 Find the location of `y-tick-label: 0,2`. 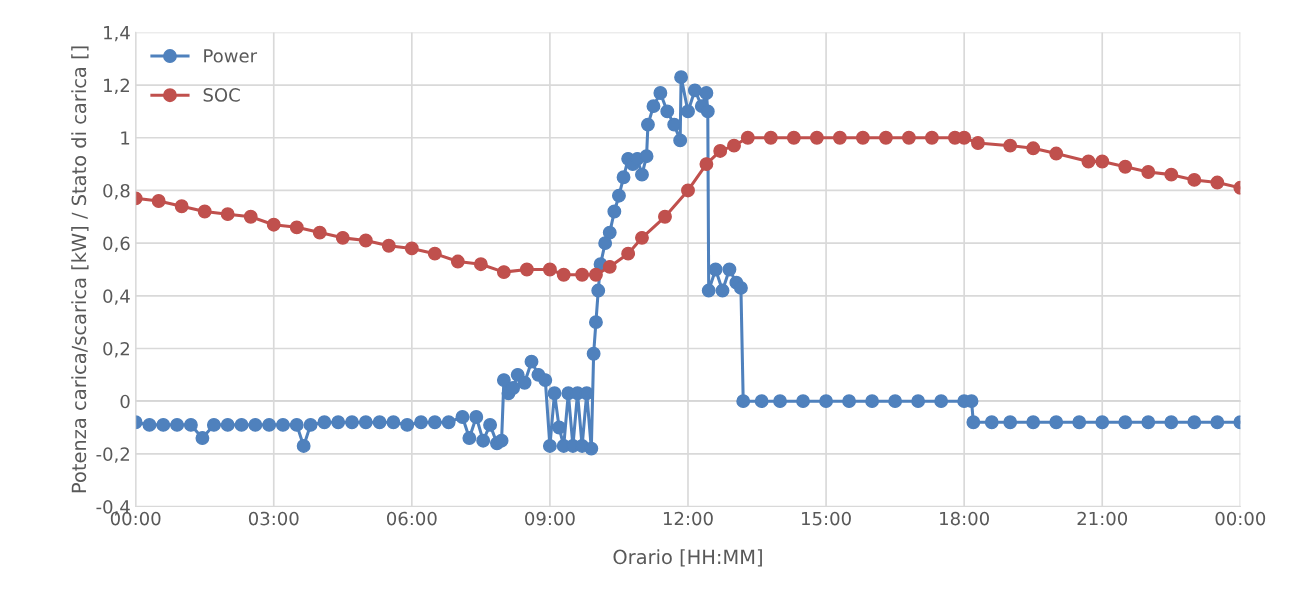

y-tick-label: 0,2 is located at coordinates (116, 349).